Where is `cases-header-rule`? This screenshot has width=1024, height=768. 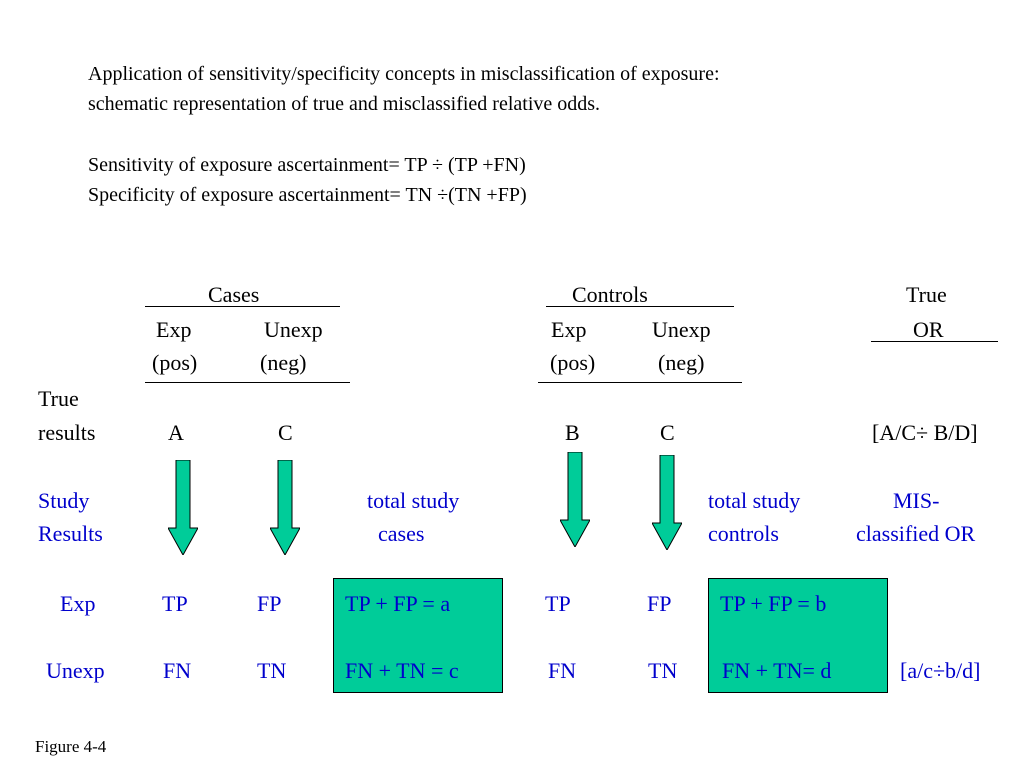 cases-header-rule is located at coordinates (247, 382).